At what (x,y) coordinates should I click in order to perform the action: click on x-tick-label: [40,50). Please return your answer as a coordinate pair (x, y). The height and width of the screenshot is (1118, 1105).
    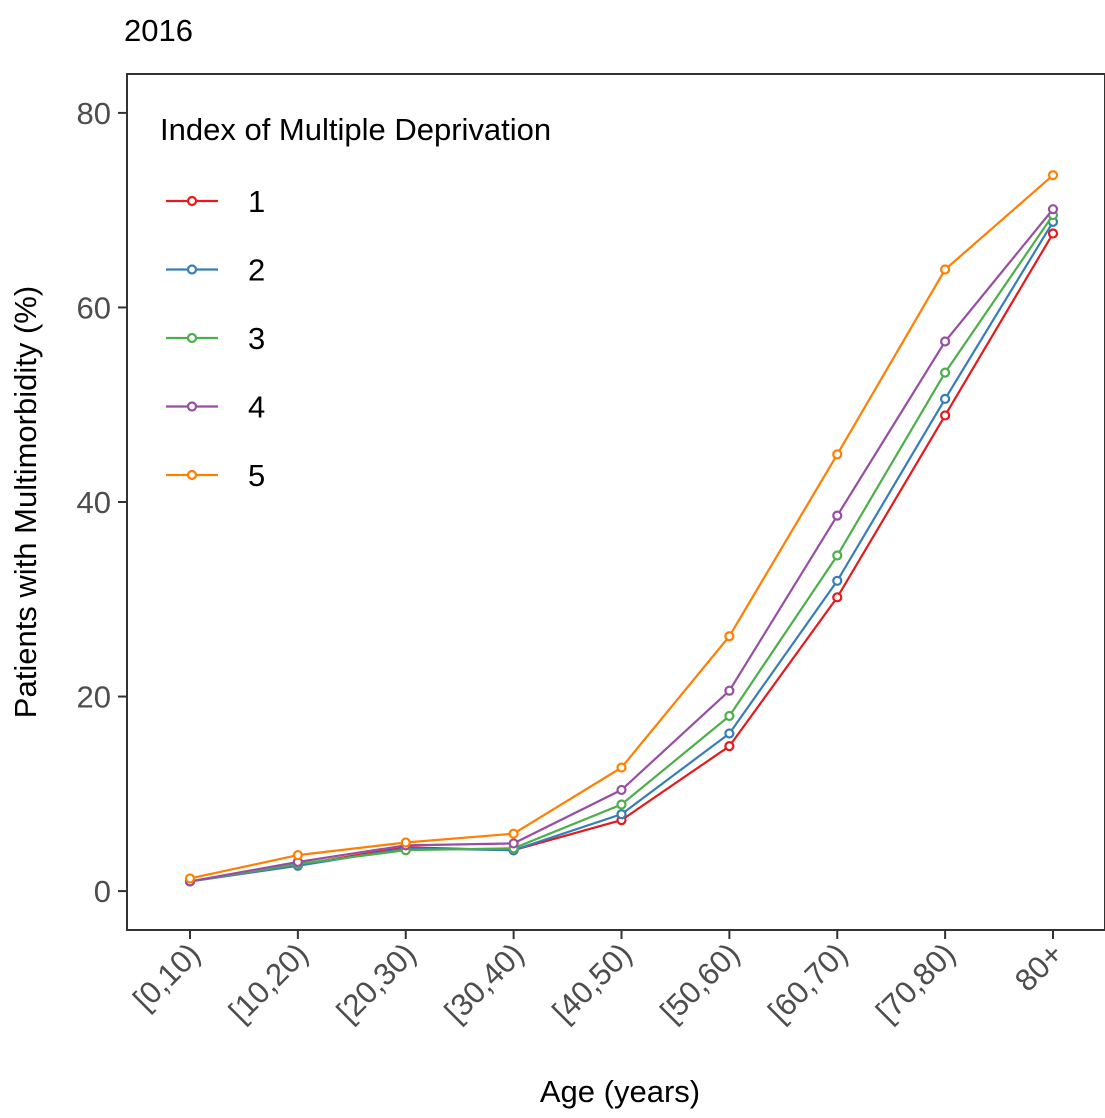
    Looking at the image, I should click on (591, 982).